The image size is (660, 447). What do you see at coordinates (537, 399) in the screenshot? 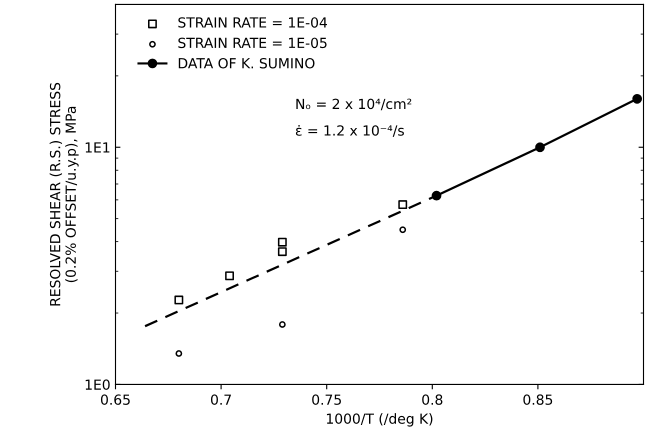
I see `x-tick-label: 0.85` at bounding box center [537, 399].